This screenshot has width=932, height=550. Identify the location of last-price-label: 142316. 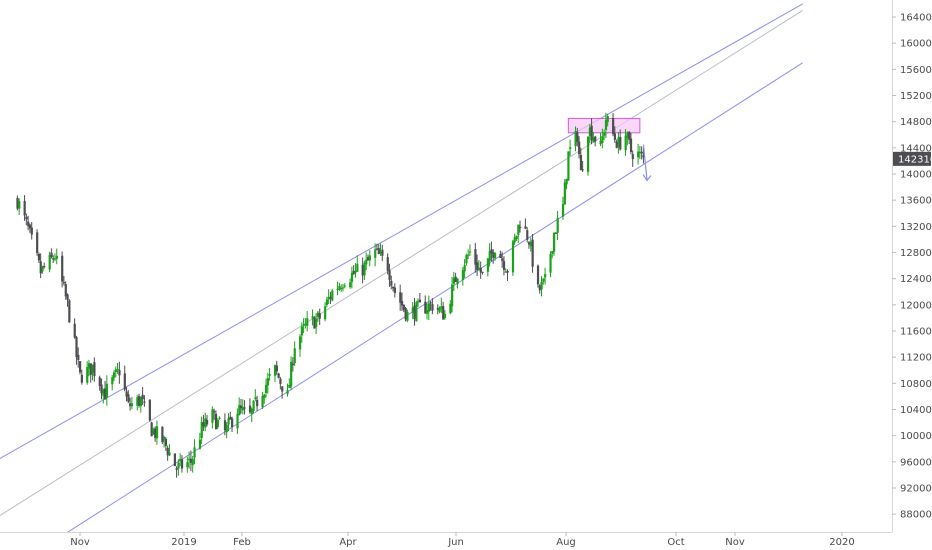
(915, 159).